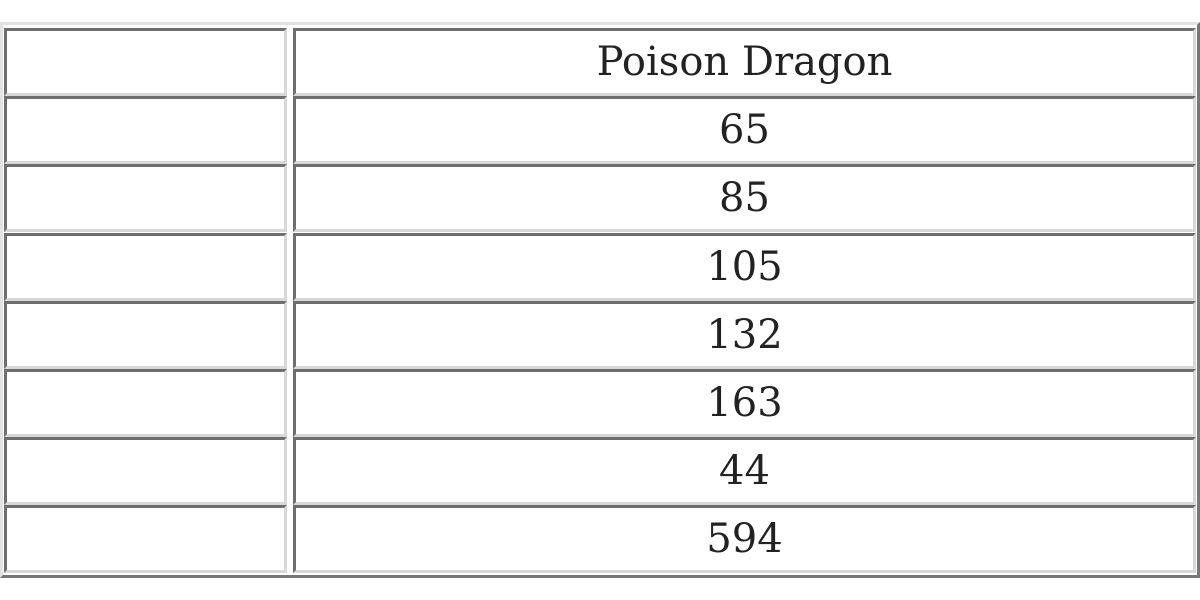 This screenshot has height=600, width=1200. What do you see at coordinates (744, 62) in the screenshot?
I see `header-cell: Poison Dragon` at bounding box center [744, 62].